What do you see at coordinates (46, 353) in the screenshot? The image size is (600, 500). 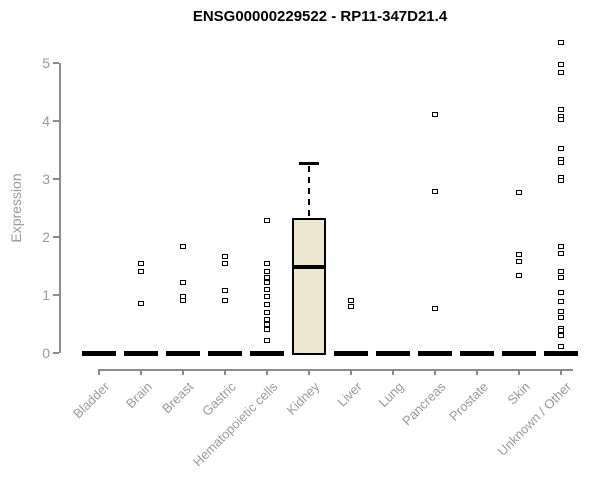 I see `y-tick-label: 0` at bounding box center [46, 353].